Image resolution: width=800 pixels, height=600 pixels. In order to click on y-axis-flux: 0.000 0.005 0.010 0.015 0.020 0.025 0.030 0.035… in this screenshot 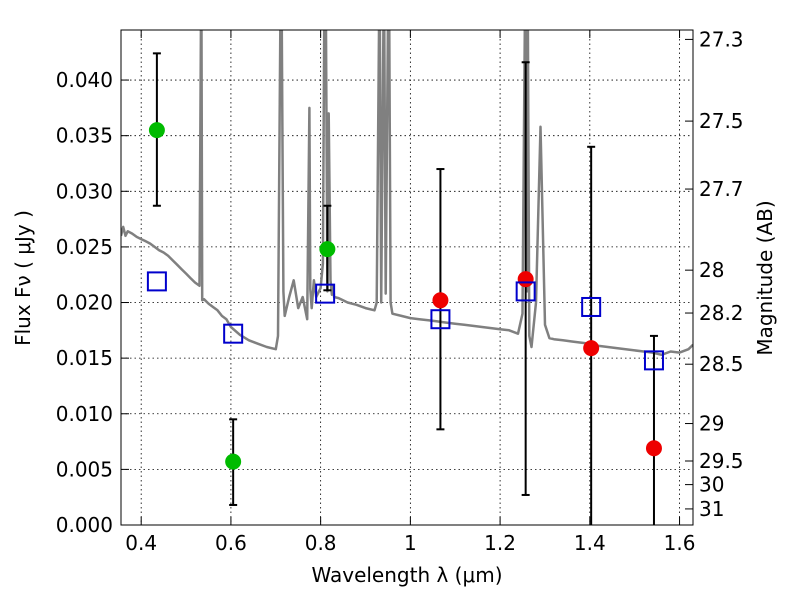, I will do `click(92, 302)`.